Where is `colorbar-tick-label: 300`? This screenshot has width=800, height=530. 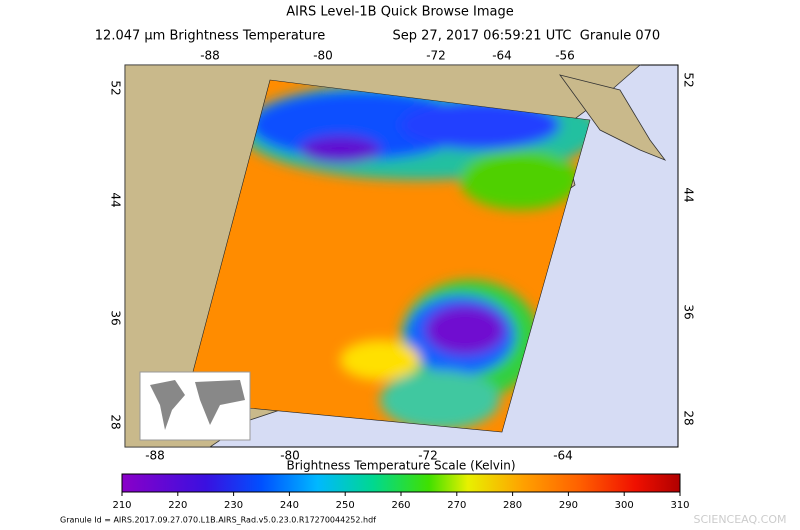 colorbar-tick-label: 300 is located at coordinates (624, 505).